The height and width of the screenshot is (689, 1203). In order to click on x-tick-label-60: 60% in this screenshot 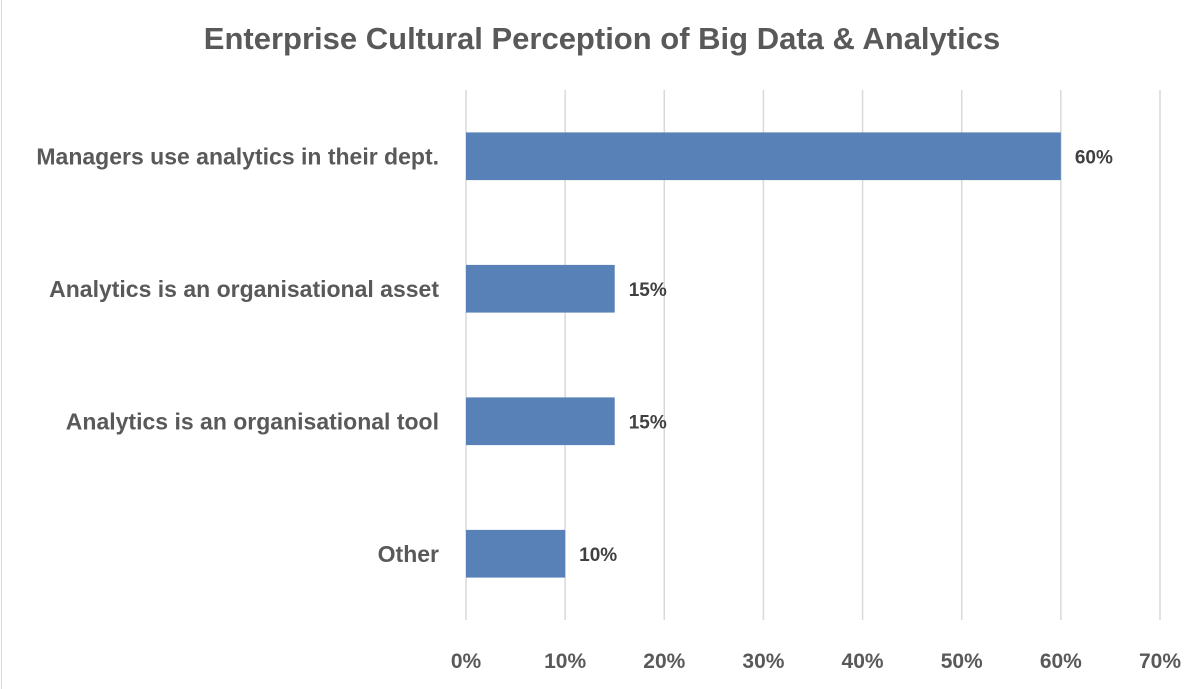, I will do `click(1061, 661)`.